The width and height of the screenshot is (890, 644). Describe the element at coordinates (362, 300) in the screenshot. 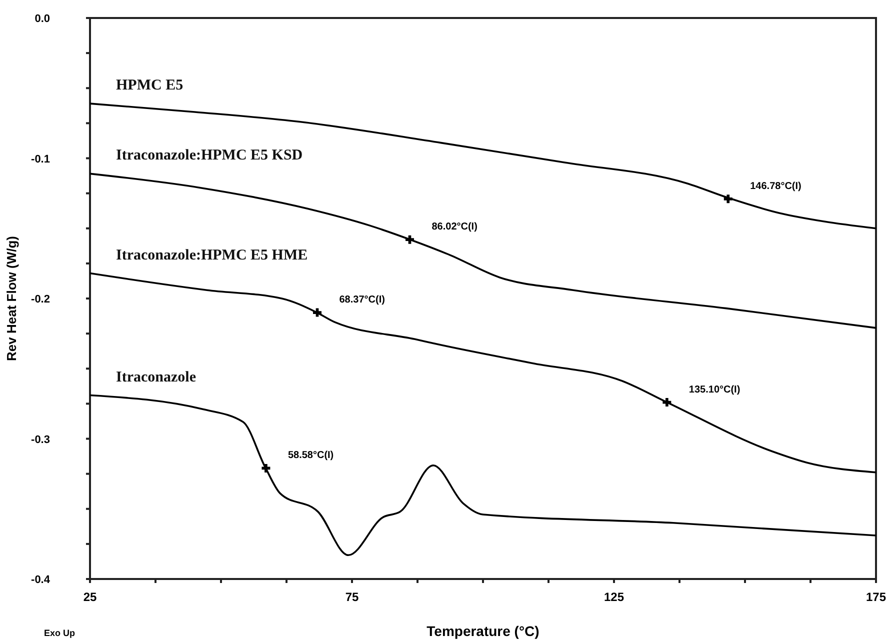

I see `annotation: 68.37°C(I)` at that location.